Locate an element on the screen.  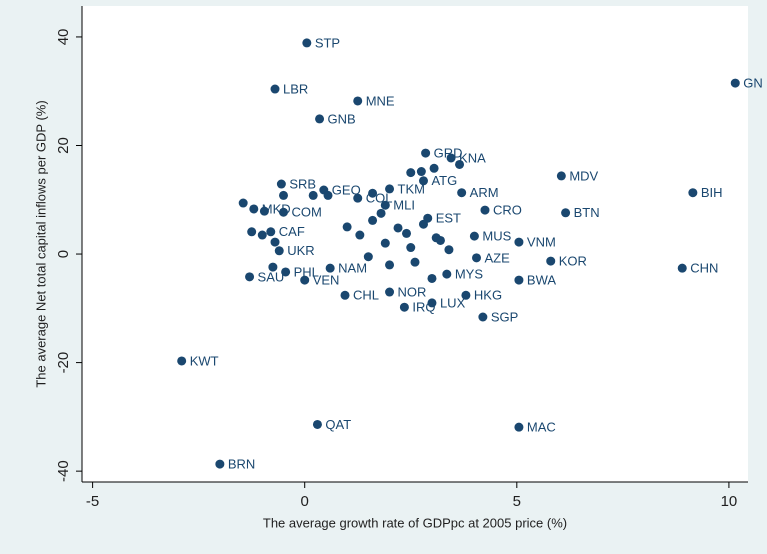
point-label: CHN is located at coordinates (704, 268).